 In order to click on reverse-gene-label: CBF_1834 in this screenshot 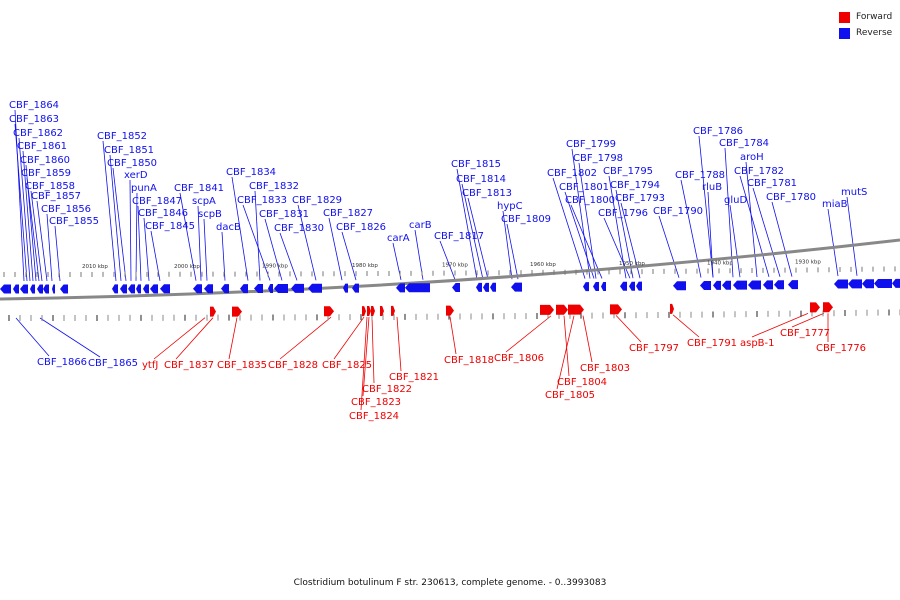, I will do `click(251, 172)`.